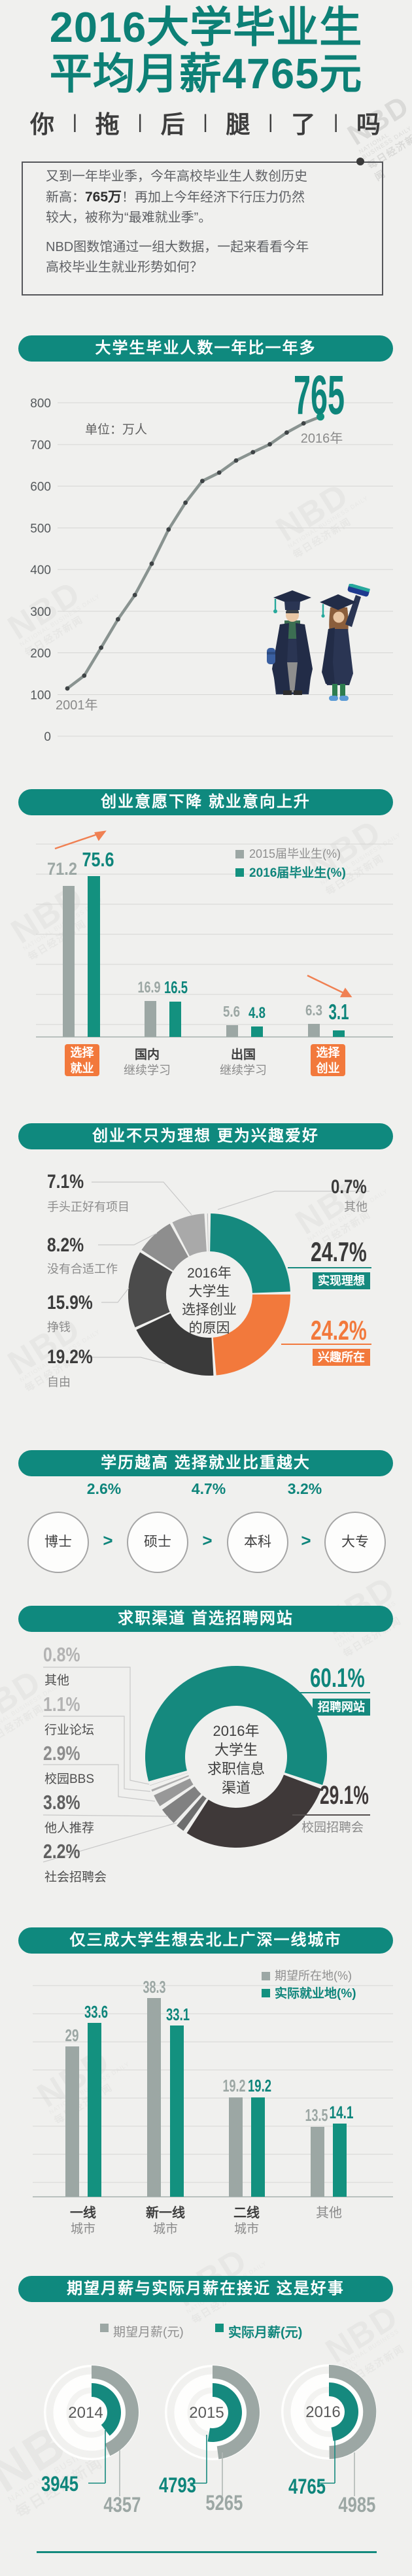 The image size is (412, 2576). What do you see at coordinates (77, 705) in the screenshot?
I see `svg-text: 2001年` at bounding box center [77, 705].